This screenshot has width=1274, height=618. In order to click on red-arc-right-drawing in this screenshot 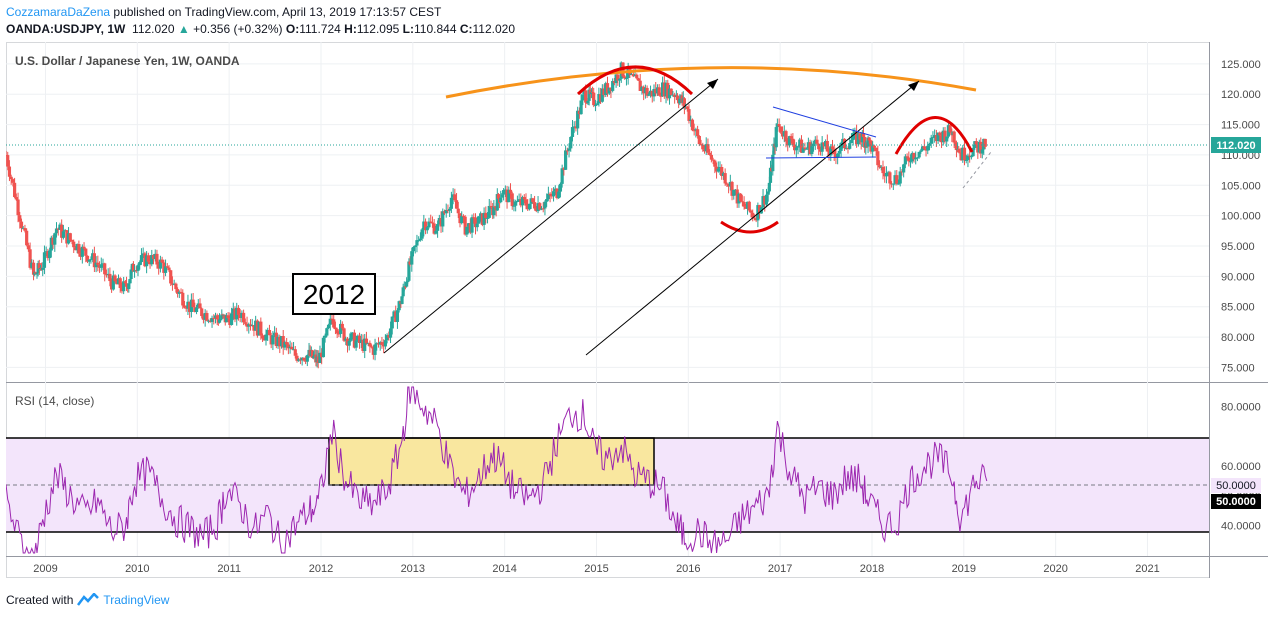, I will do `click(934, 135)`.